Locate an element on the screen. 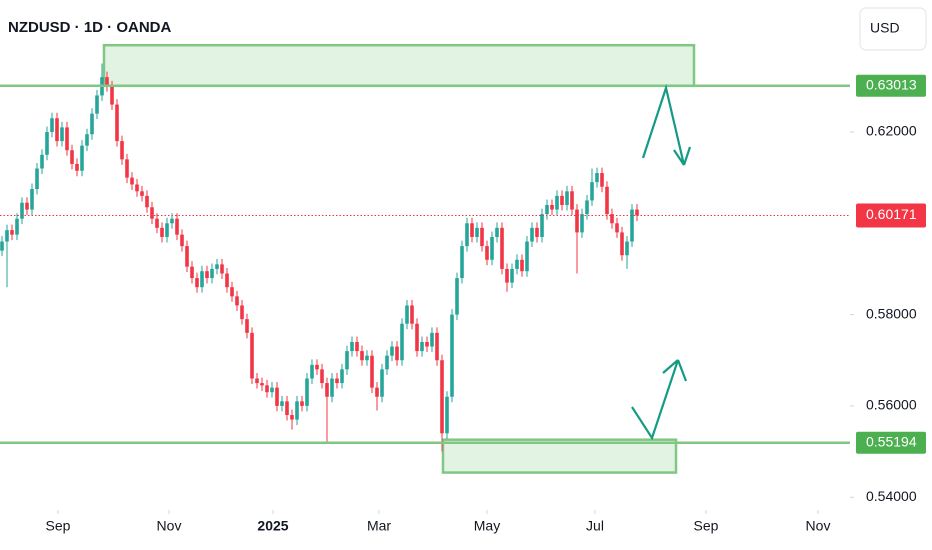  arrow-up is located at coordinates (655, 400).